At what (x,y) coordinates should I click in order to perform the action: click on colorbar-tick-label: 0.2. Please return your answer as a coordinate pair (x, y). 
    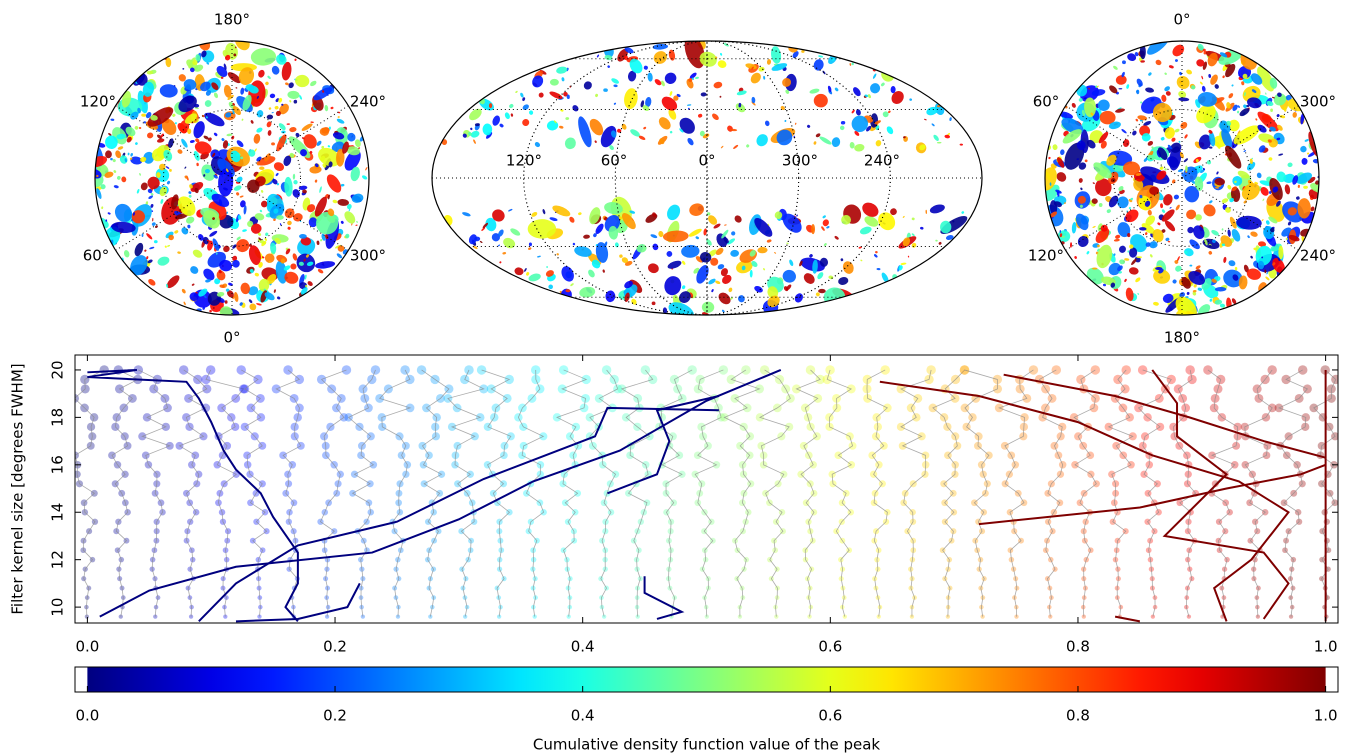
    Looking at the image, I should click on (335, 716).